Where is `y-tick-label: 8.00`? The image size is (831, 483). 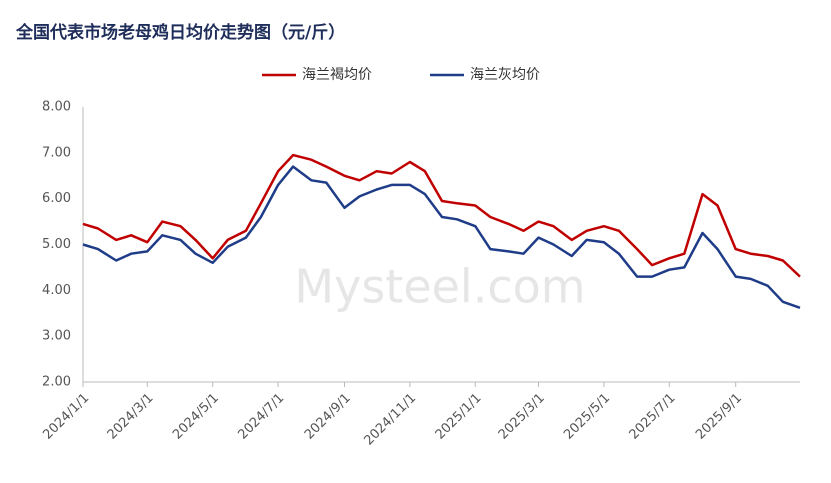
y-tick-label: 8.00 is located at coordinates (56, 107).